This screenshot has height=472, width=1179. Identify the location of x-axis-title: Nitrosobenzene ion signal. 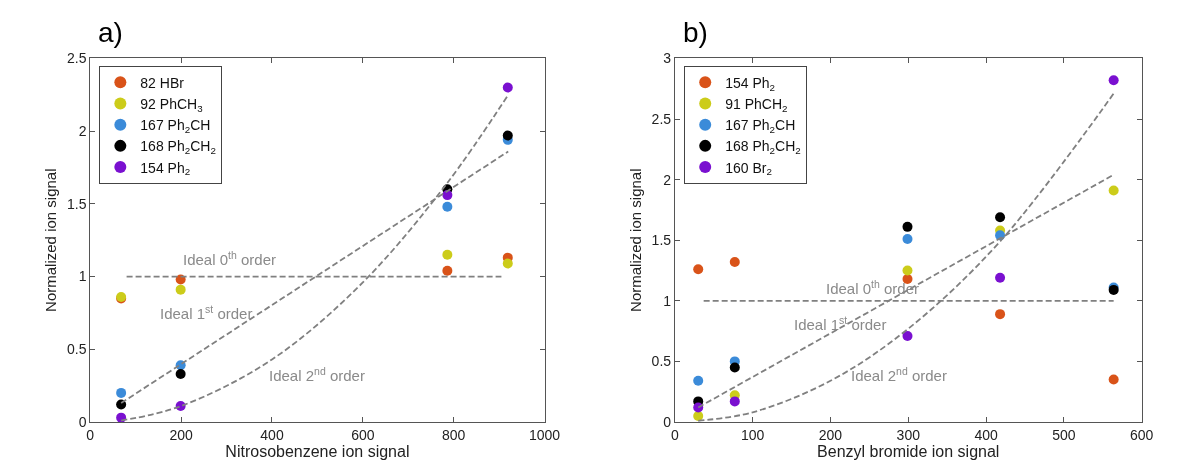
(317, 452).